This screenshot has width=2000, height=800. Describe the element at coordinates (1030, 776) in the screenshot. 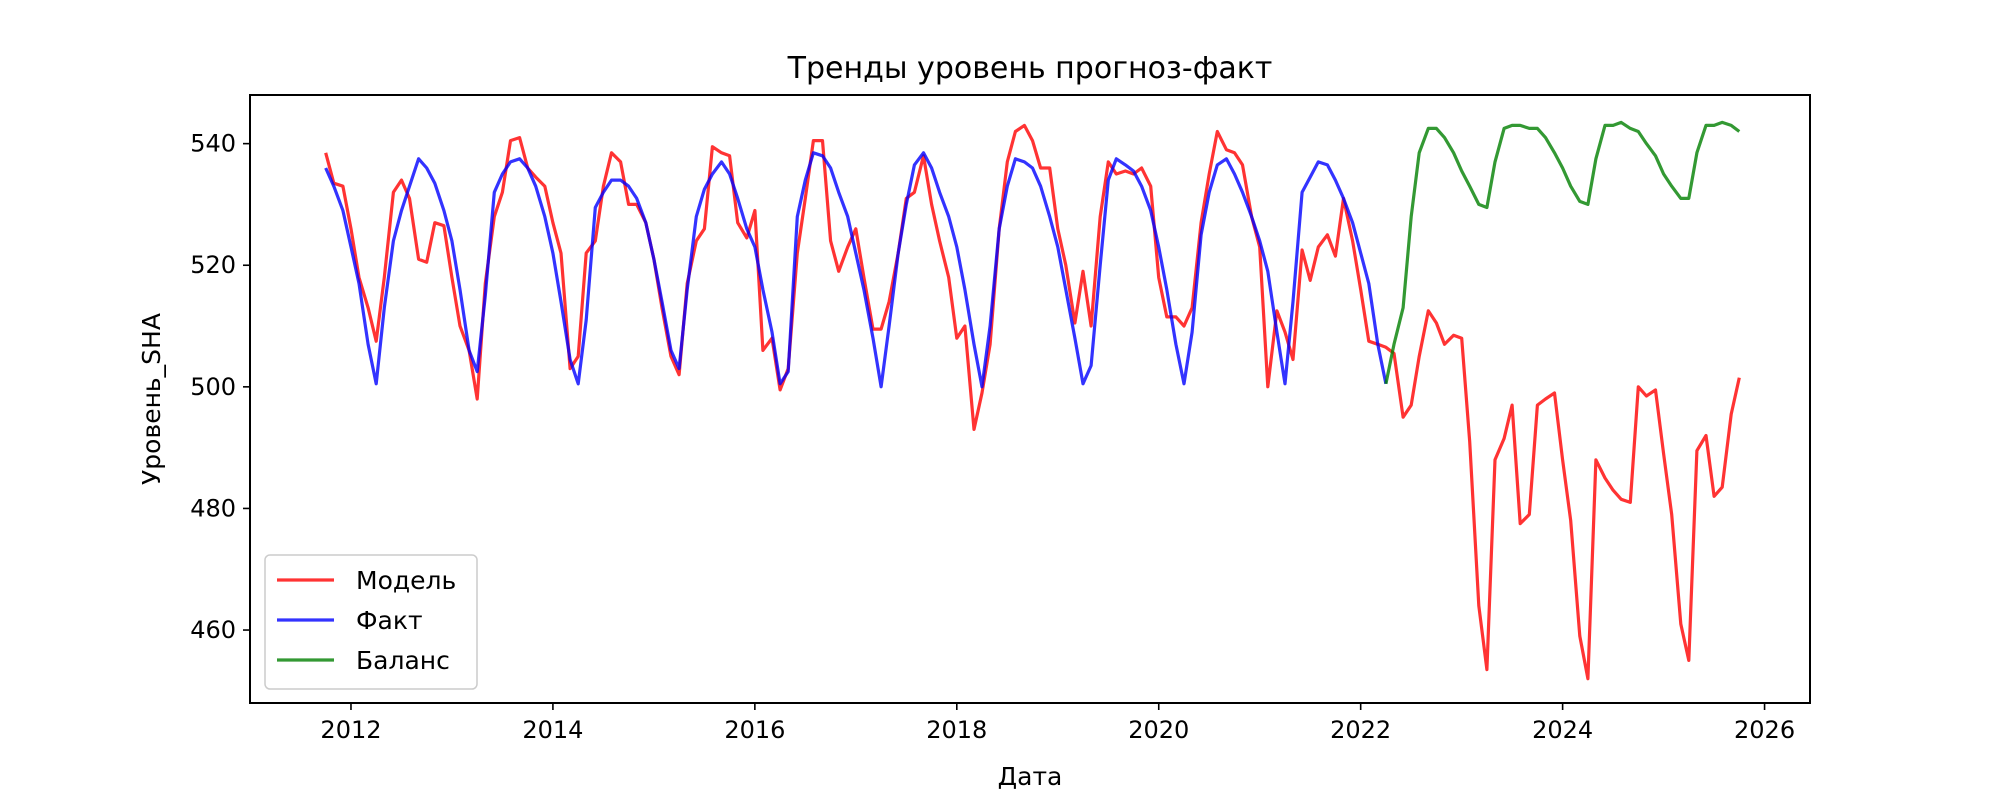

I see `x-axis-title: Дата` at that location.